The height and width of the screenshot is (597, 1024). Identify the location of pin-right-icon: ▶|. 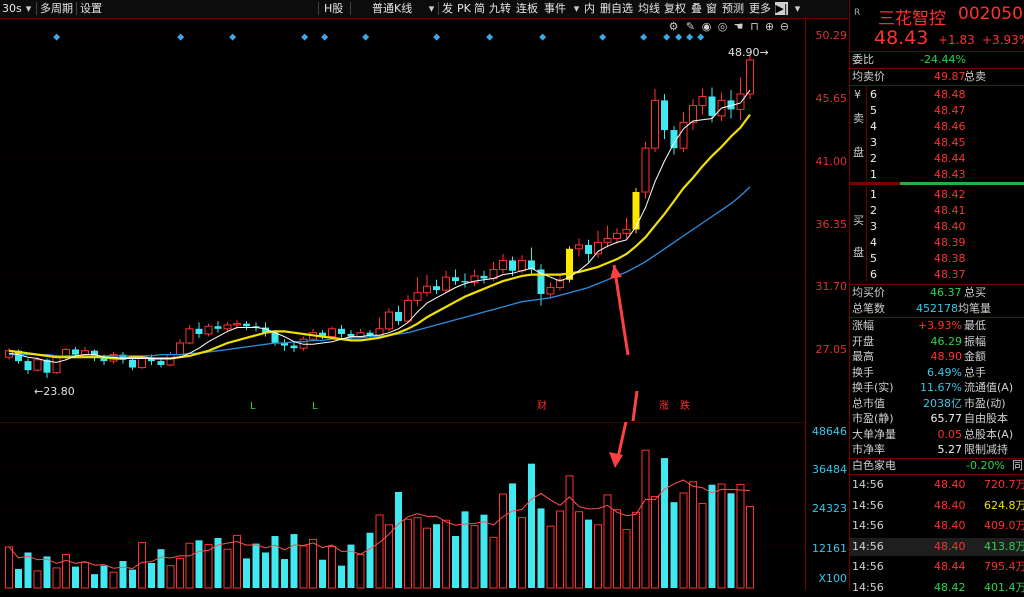
(781, 8).